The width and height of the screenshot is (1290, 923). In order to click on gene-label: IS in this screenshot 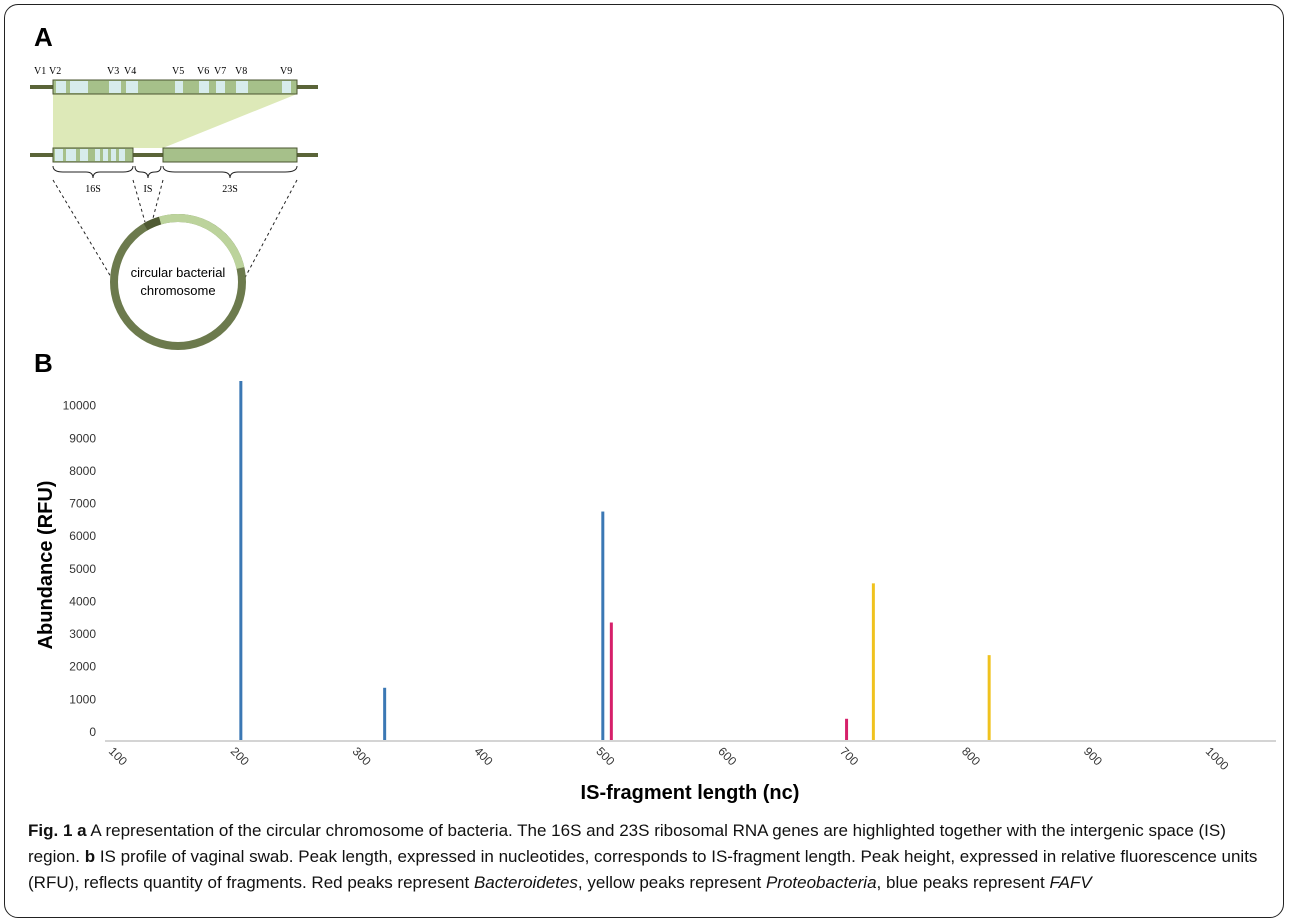, I will do `click(148, 189)`.